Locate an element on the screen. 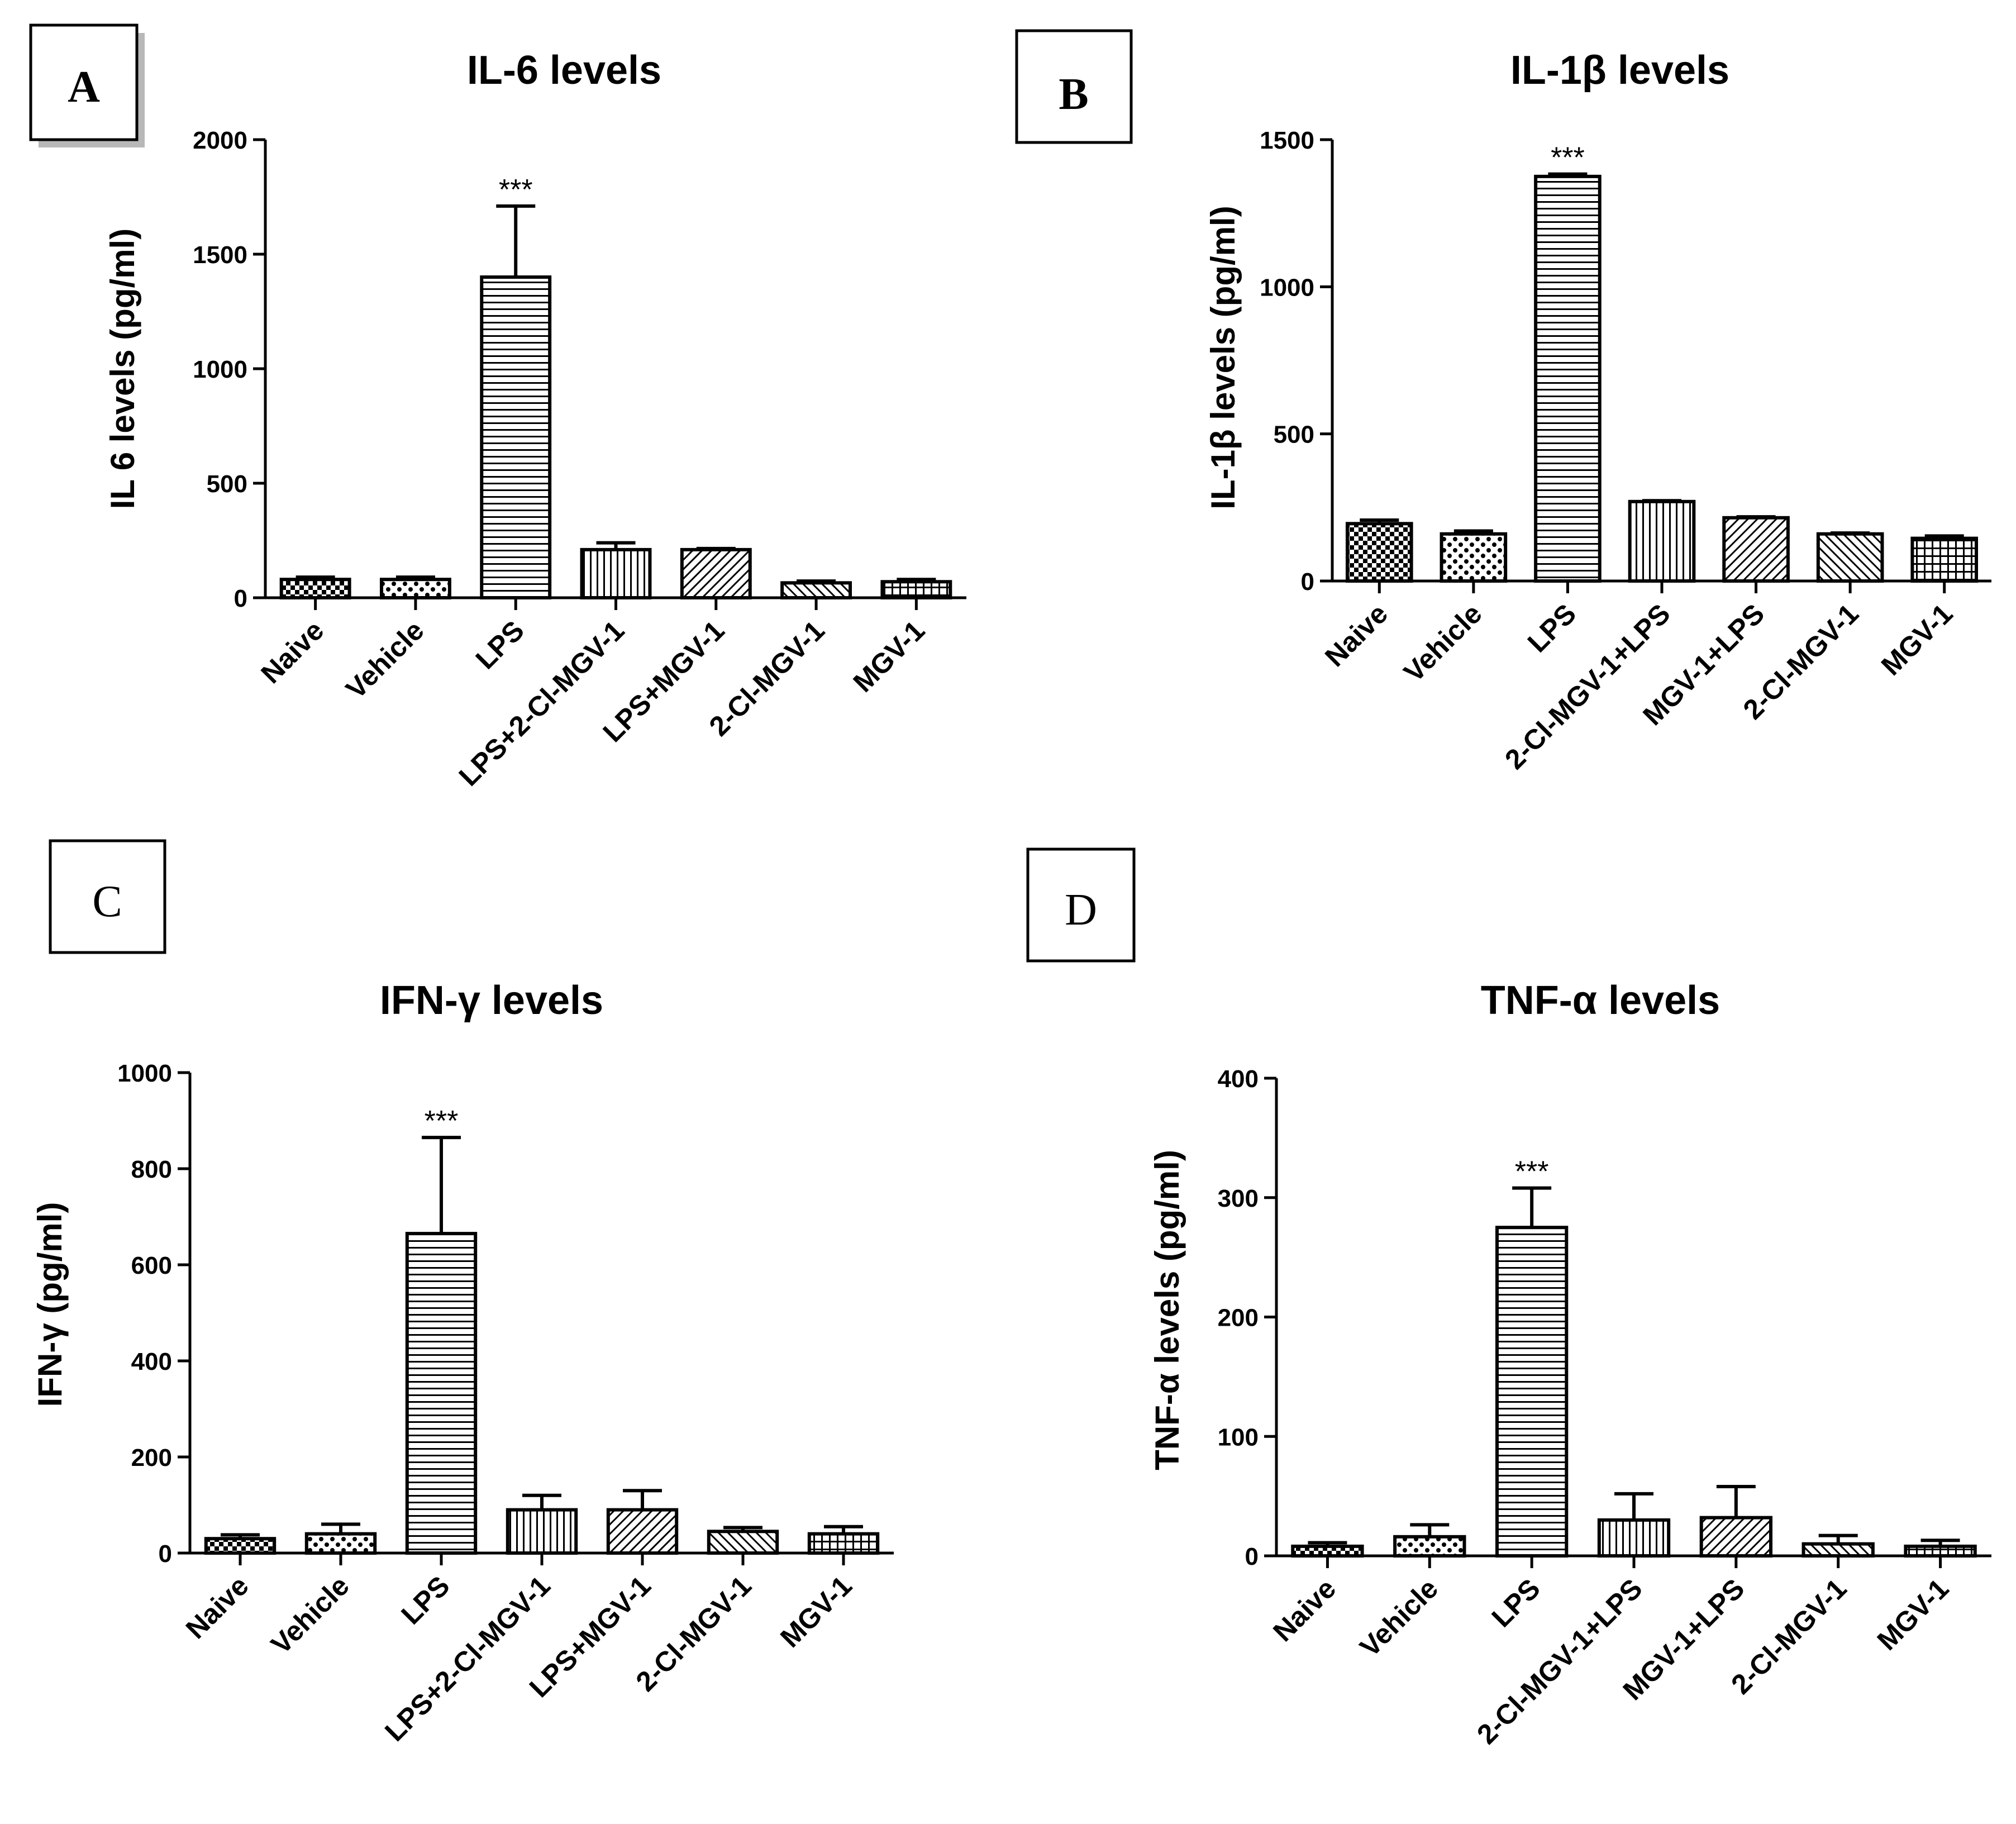  chart-title: IFN-γ levels is located at coordinates (491, 1000).